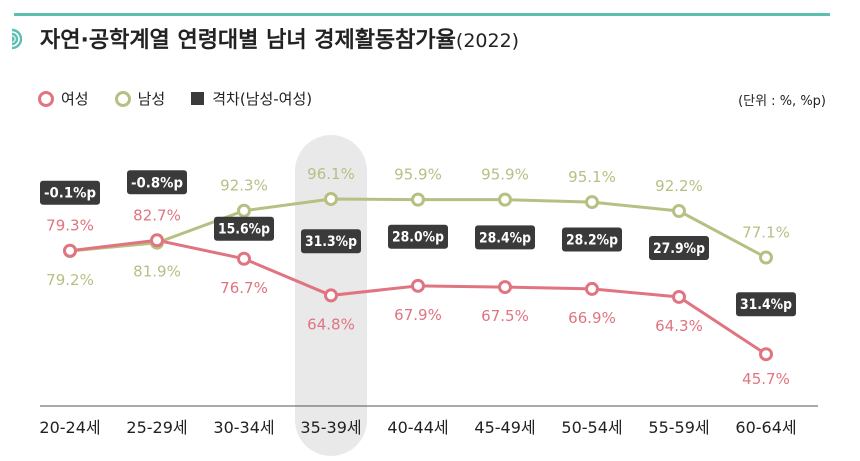 Image resolution: width=860 pixels, height=461 pixels. I want to click on x-tick-label: 60-64세, so click(765, 427).